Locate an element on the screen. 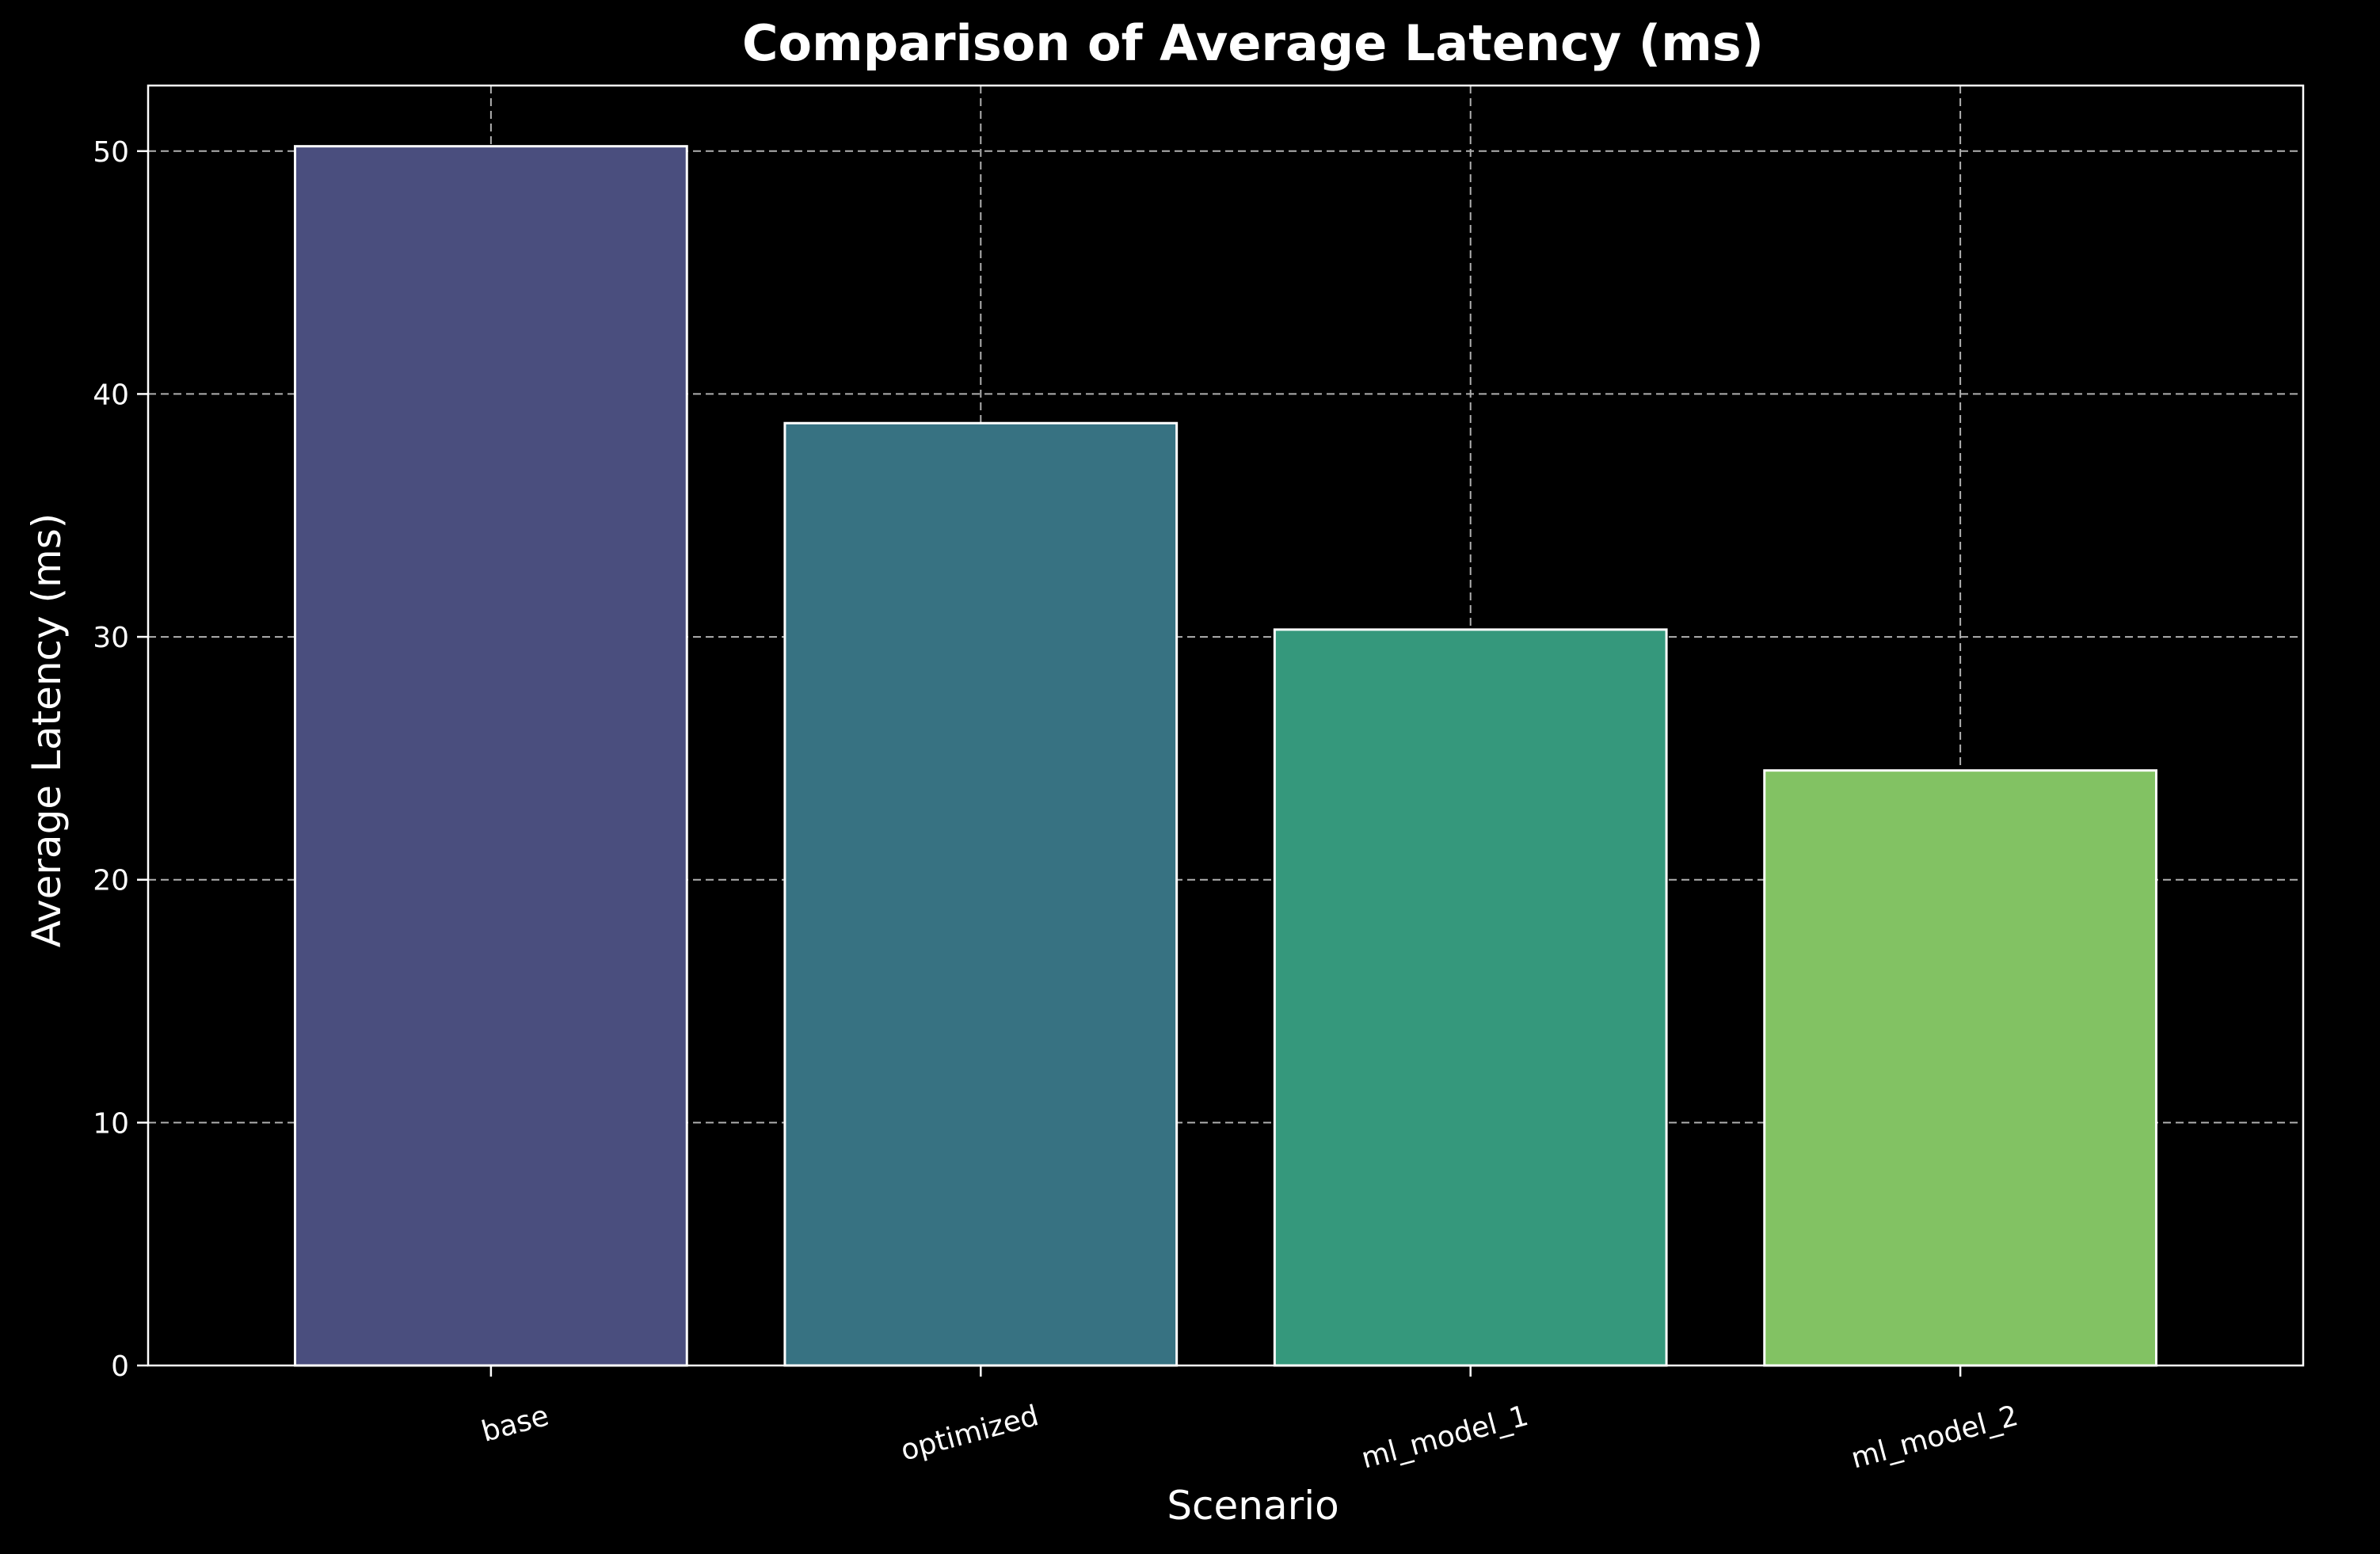 This screenshot has height=1554, width=2380. x-axis-label: Scenario is located at coordinates (1253, 1506).